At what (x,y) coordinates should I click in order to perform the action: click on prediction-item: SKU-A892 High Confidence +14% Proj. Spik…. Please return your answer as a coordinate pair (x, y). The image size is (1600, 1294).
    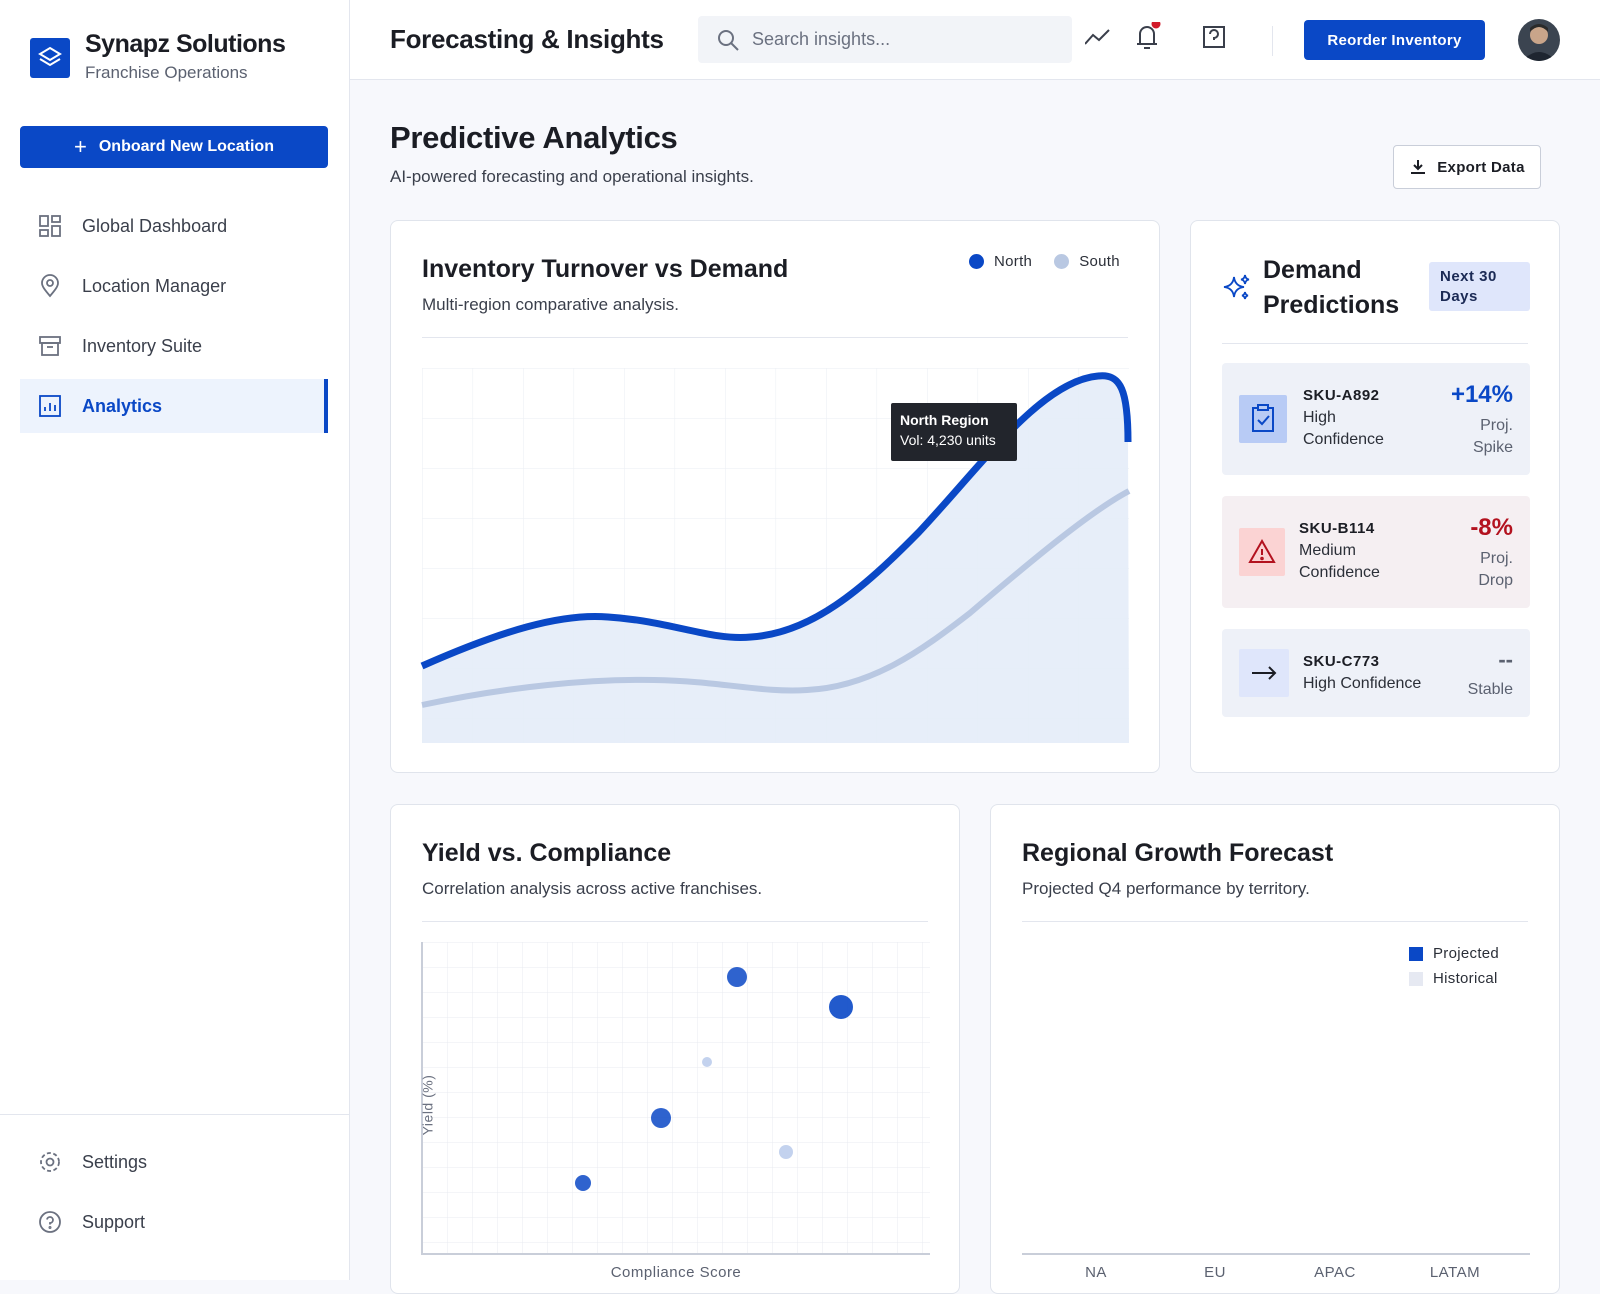
    Looking at the image, I should click on (1376, 419).